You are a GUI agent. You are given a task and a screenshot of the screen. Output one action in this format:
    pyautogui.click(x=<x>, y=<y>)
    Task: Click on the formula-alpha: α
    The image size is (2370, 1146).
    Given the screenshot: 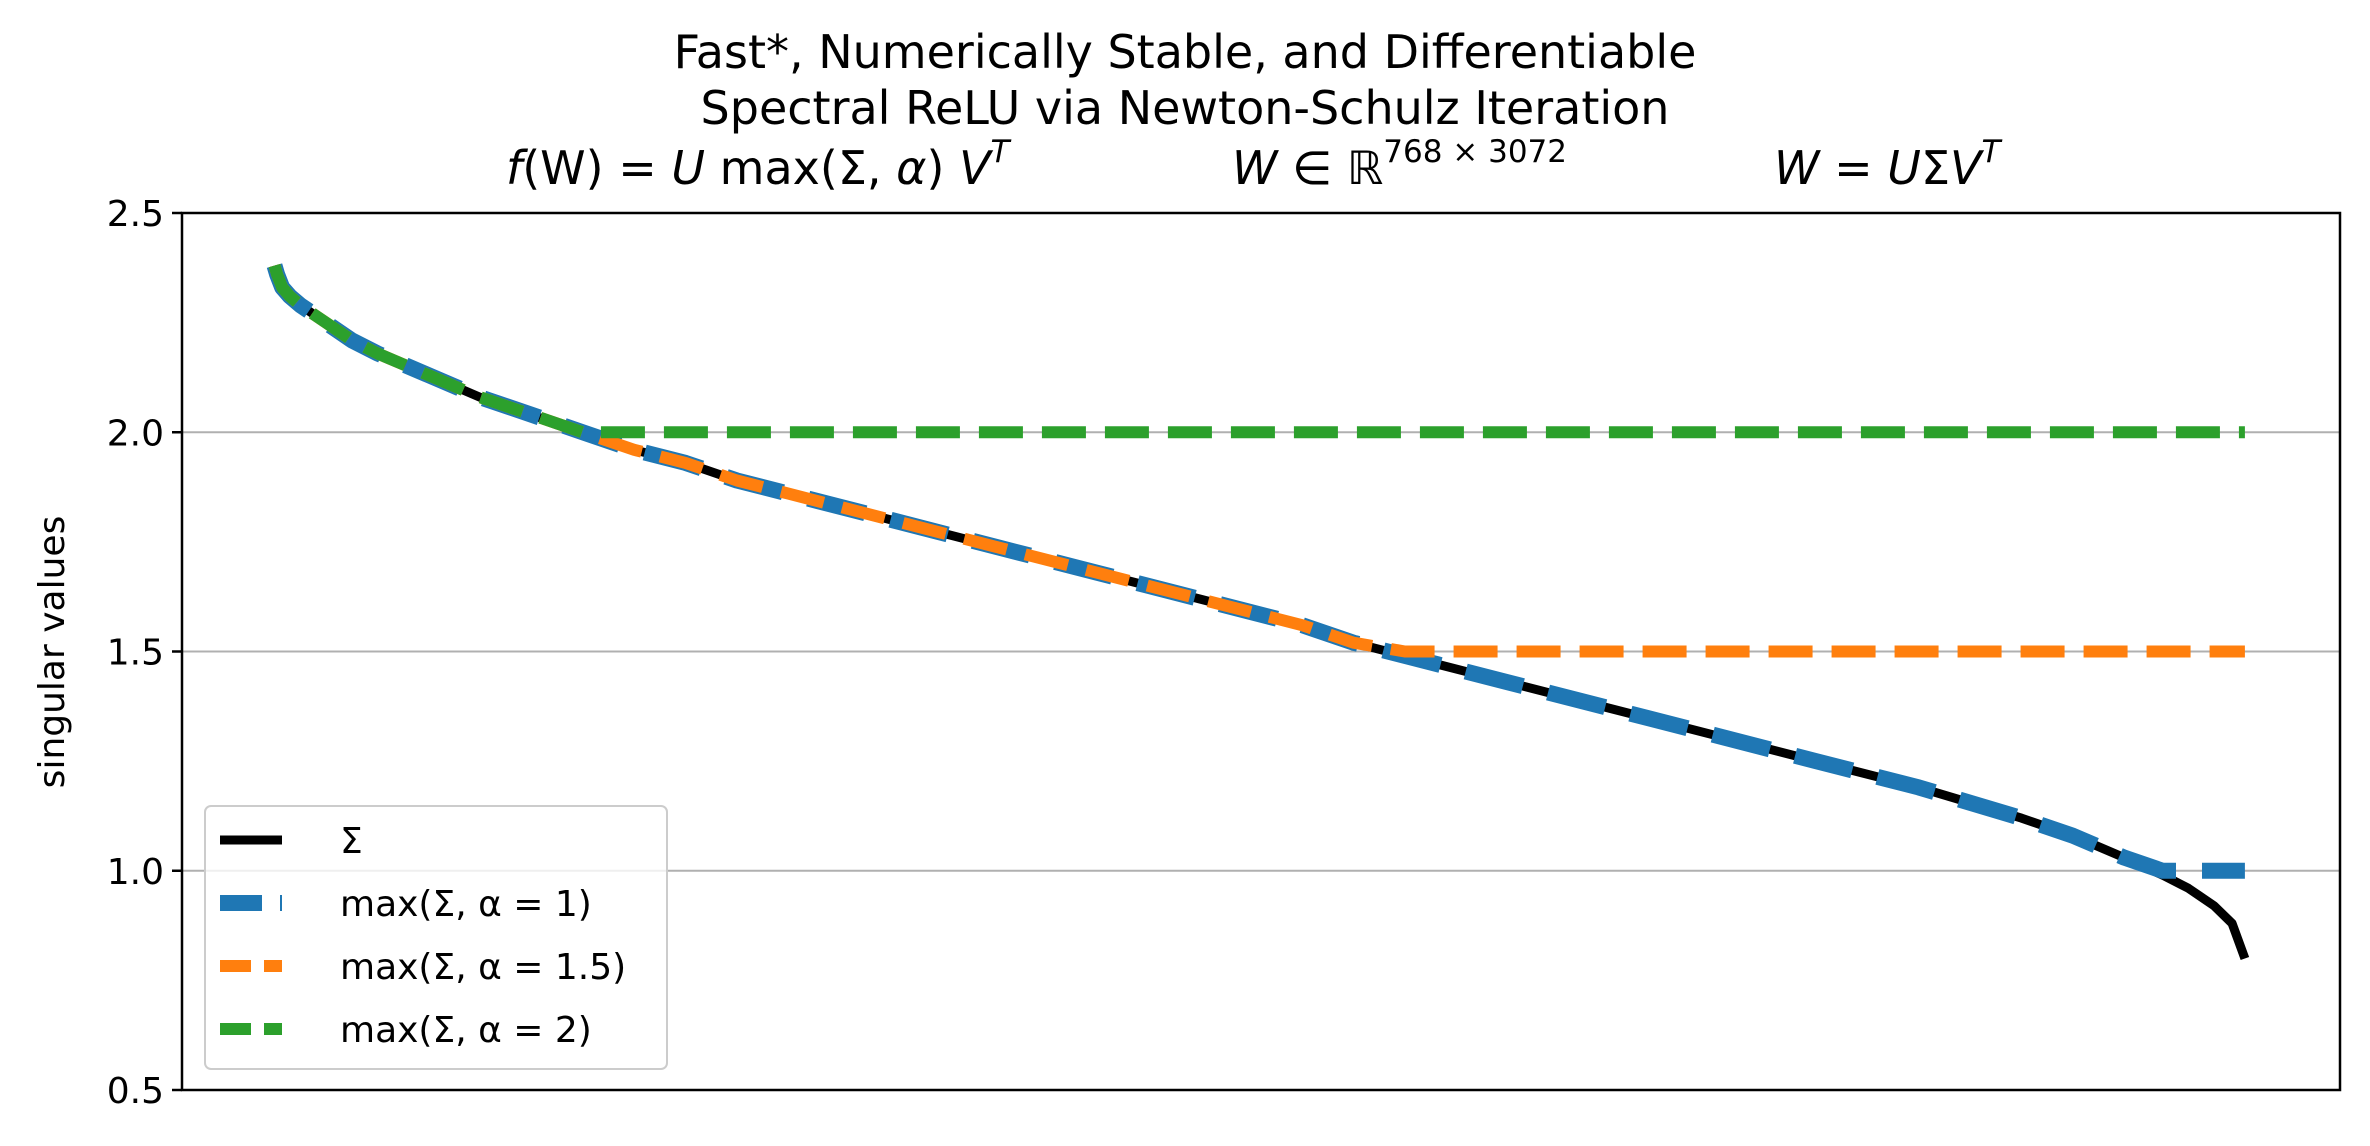 What is the action you would take?
    pyautogui.click(x=911, y=168)
    